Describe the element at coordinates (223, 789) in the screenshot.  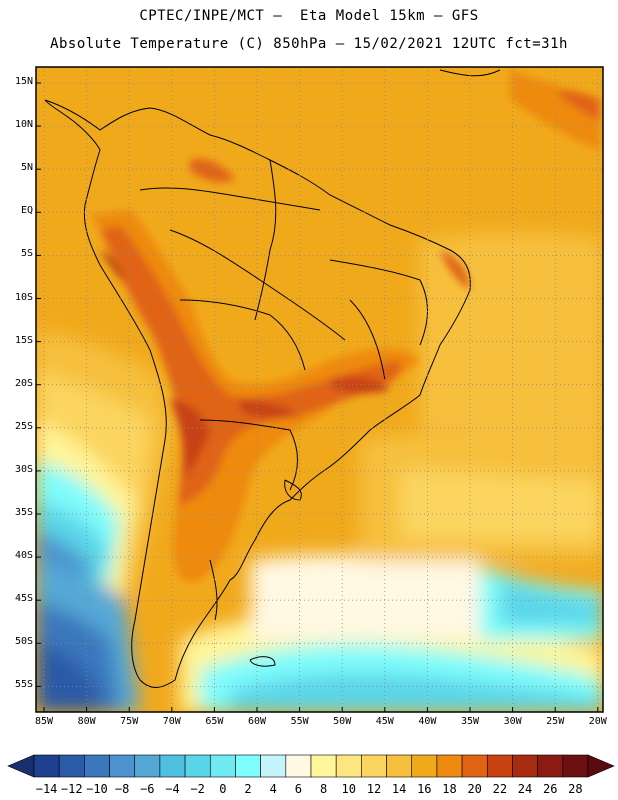
I see `colorbar-label: 0` at that location.